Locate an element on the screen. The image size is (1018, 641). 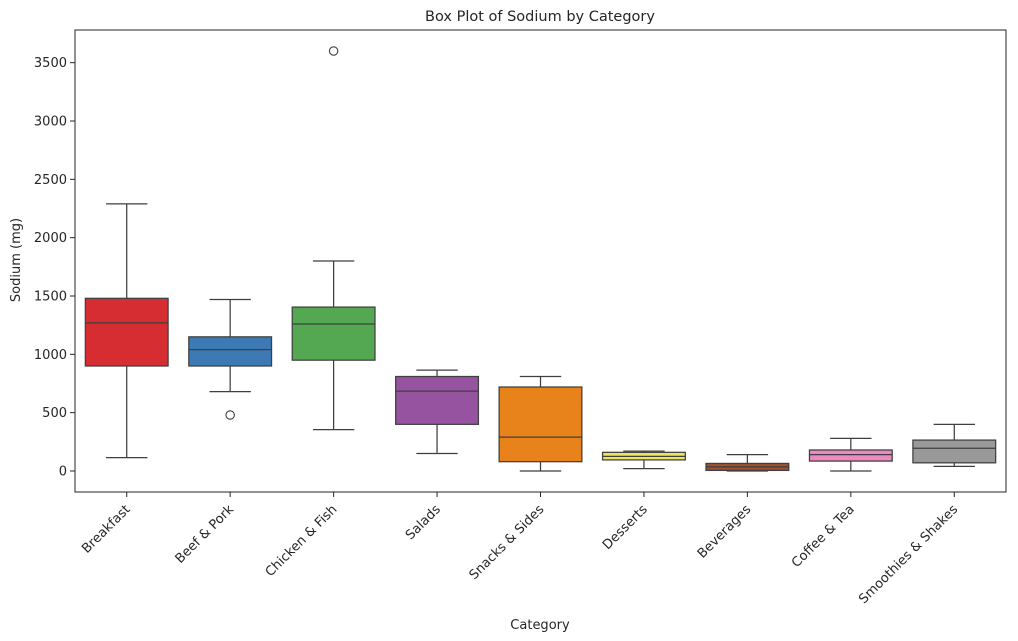
y-tick-label: 3000 is located at coordinates (50, 122).